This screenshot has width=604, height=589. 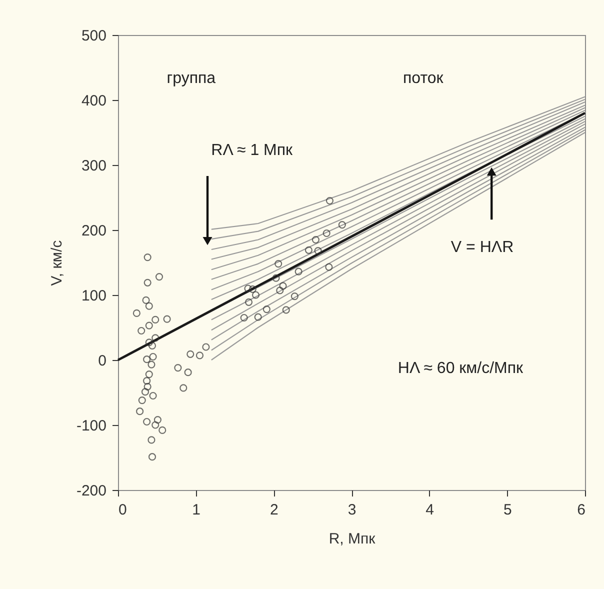 What do you see at coordinates (581, 510) in the screenshot?
I see `x-tick-label: 6` at bounding box center [581, 510].